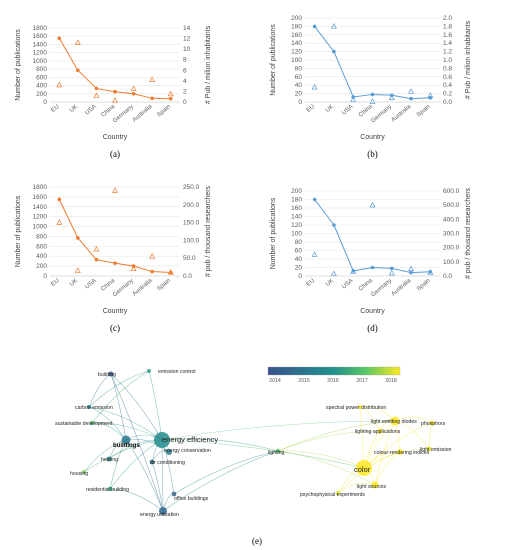 The height and width of the screenshot is (550, 515). Describe the element at coordinates (451, 205) in the screenshot. I see `y2-tick-label: 500.0` at that location.